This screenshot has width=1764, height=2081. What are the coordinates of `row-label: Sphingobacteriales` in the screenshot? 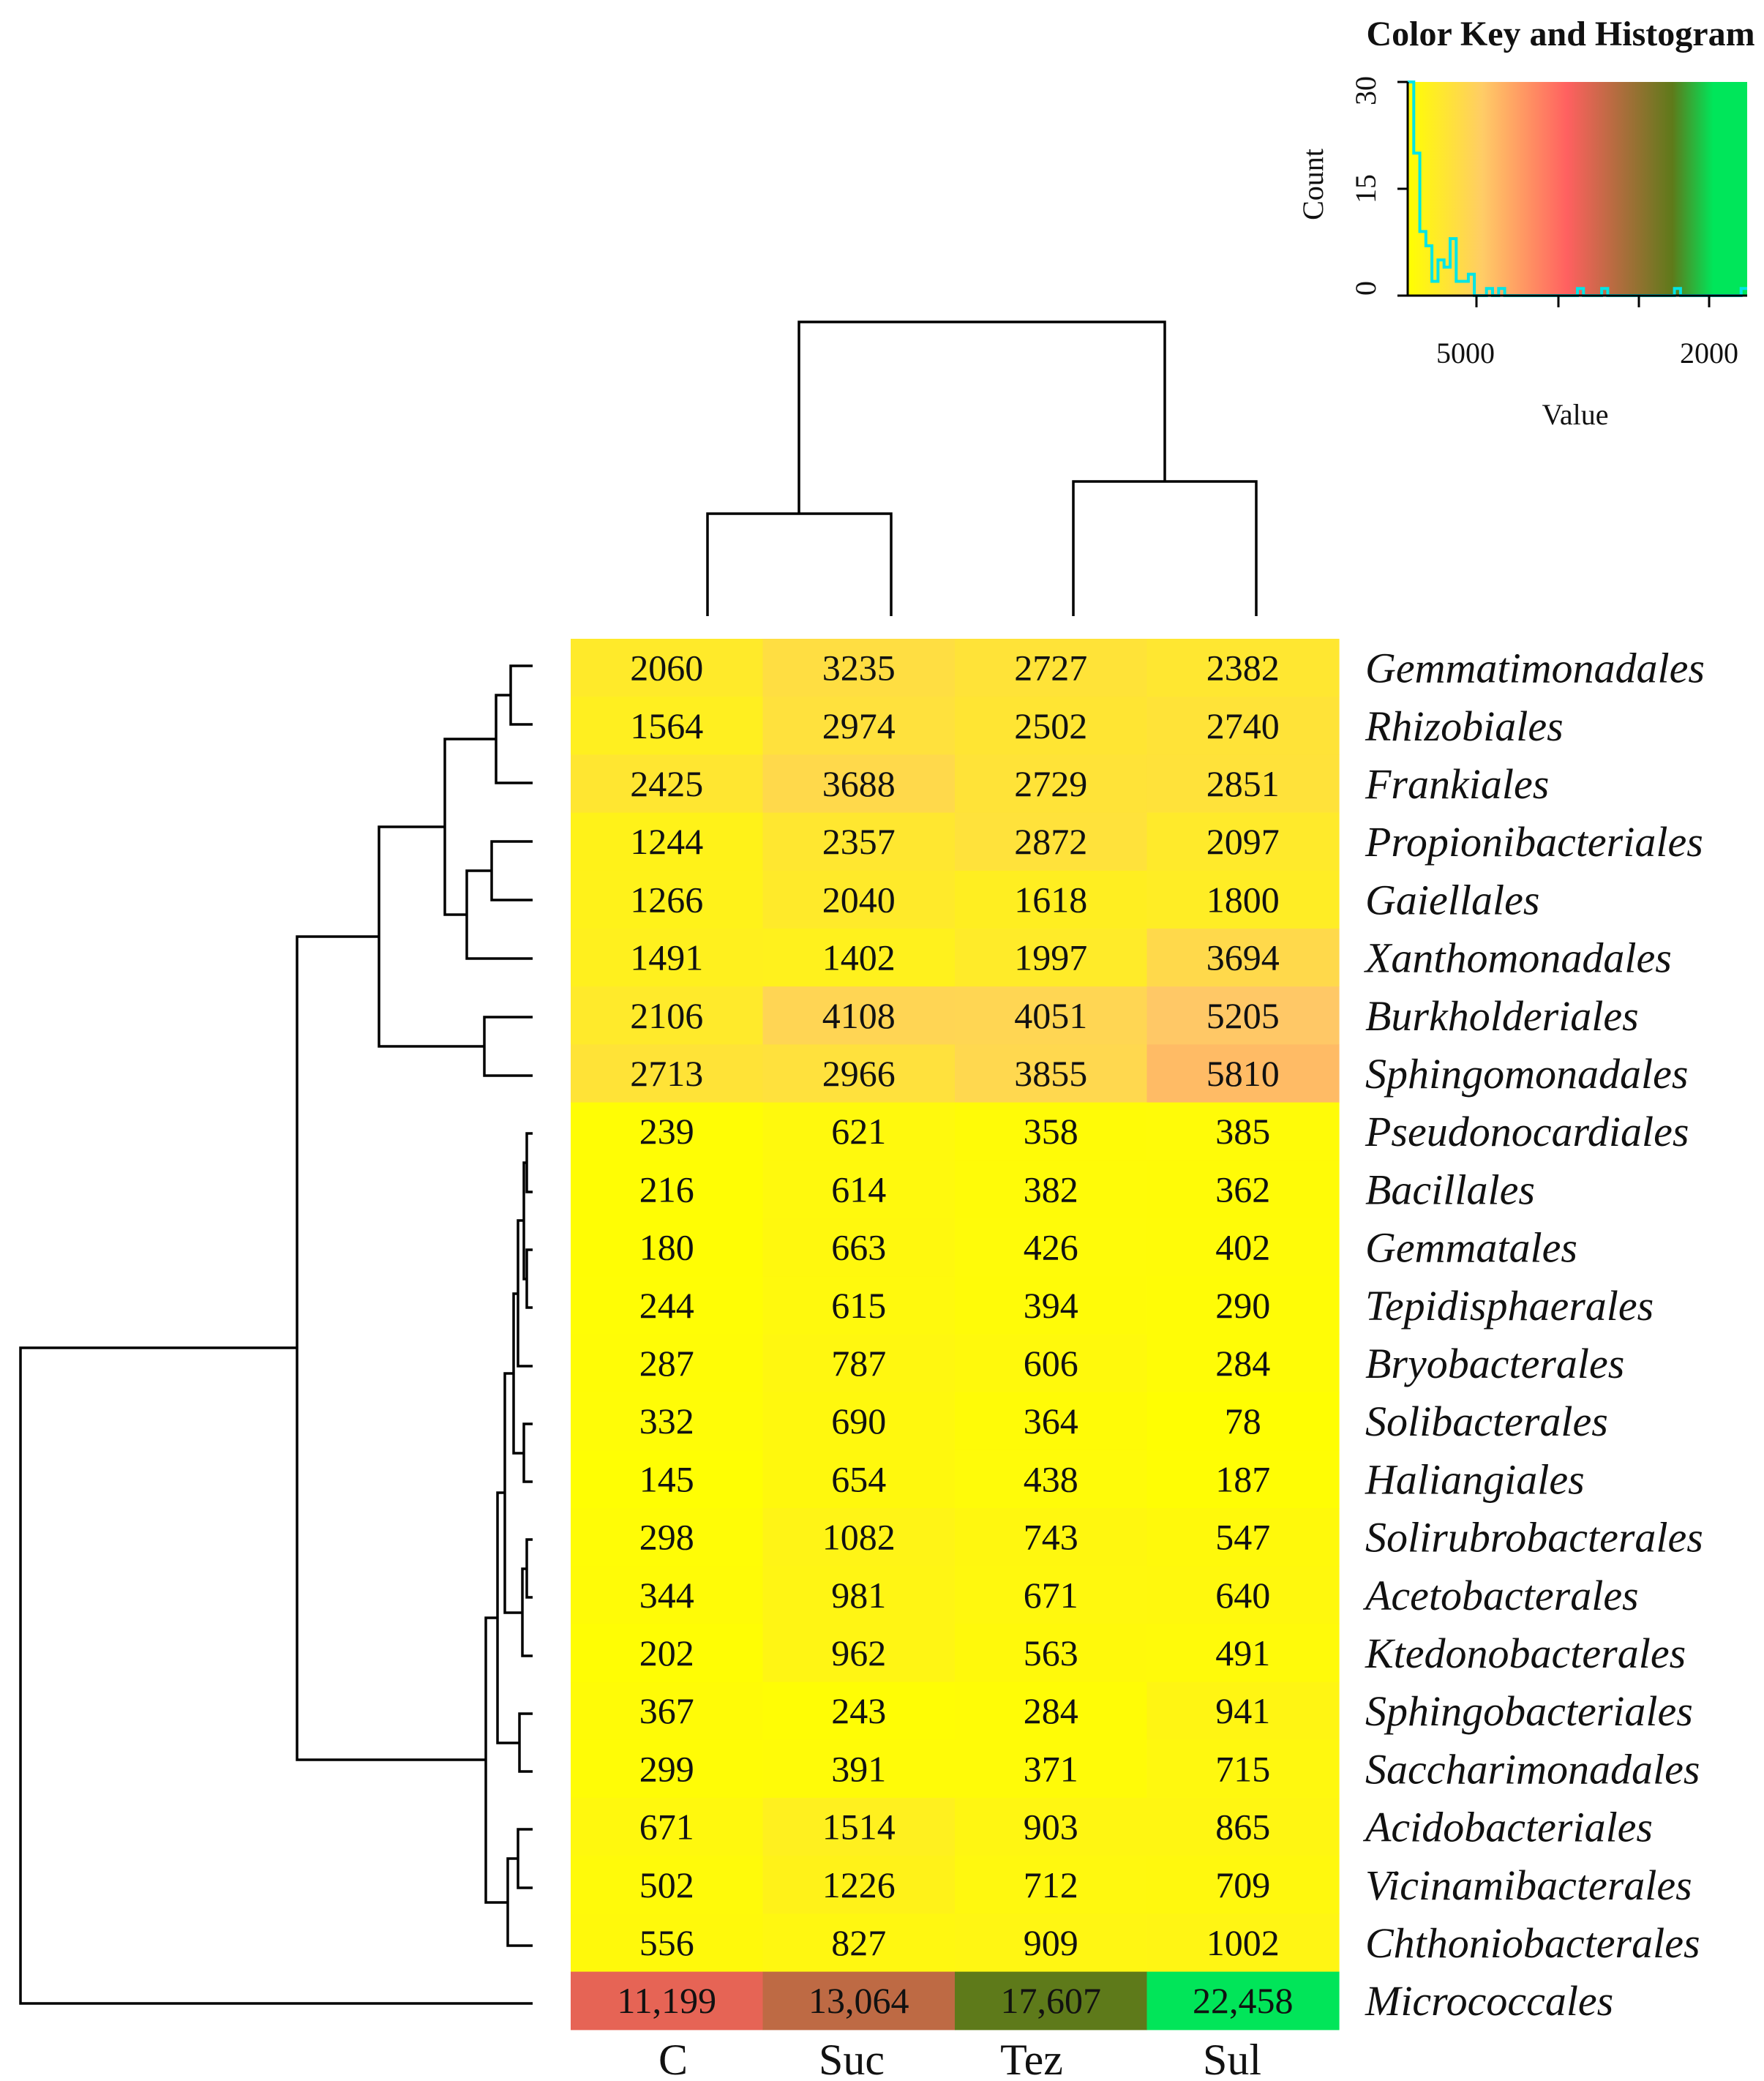 It's located at (1529, 1711).